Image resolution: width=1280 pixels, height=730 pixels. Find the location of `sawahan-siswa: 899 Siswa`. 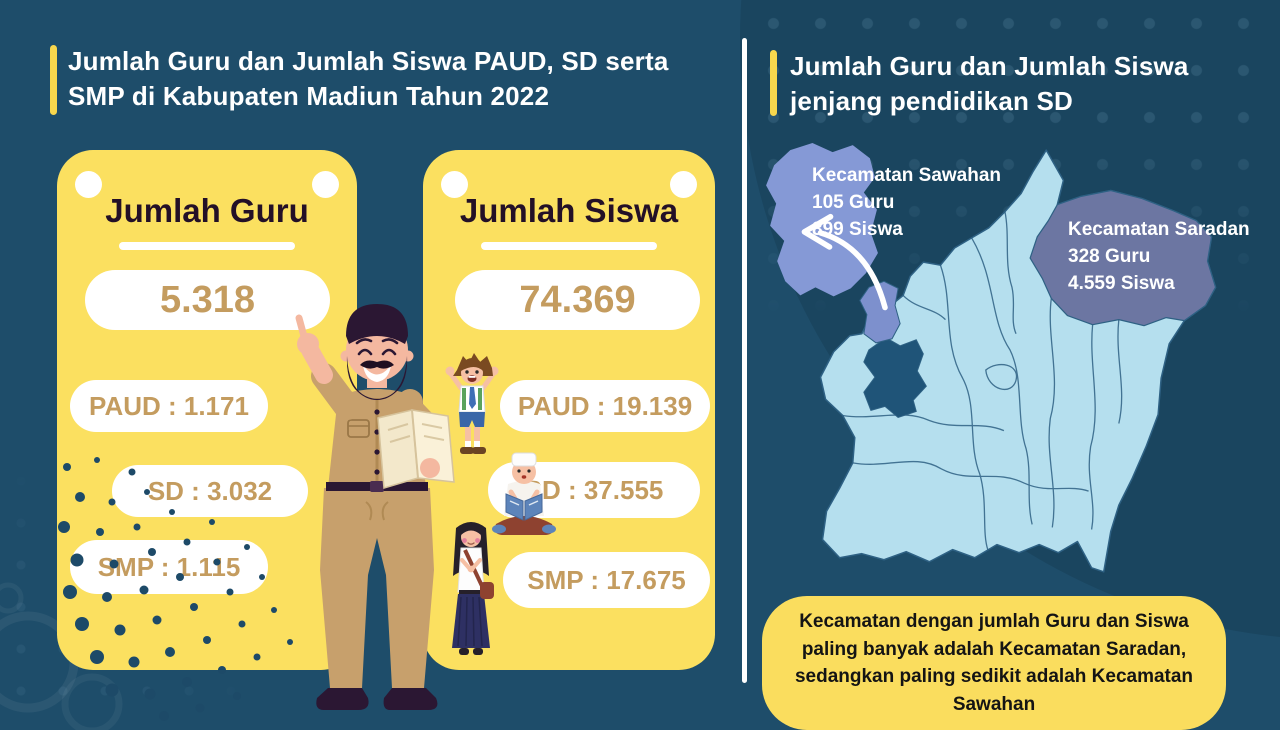

sawahan-siswa: 899 Siswa is located at coordinates (857, 229).